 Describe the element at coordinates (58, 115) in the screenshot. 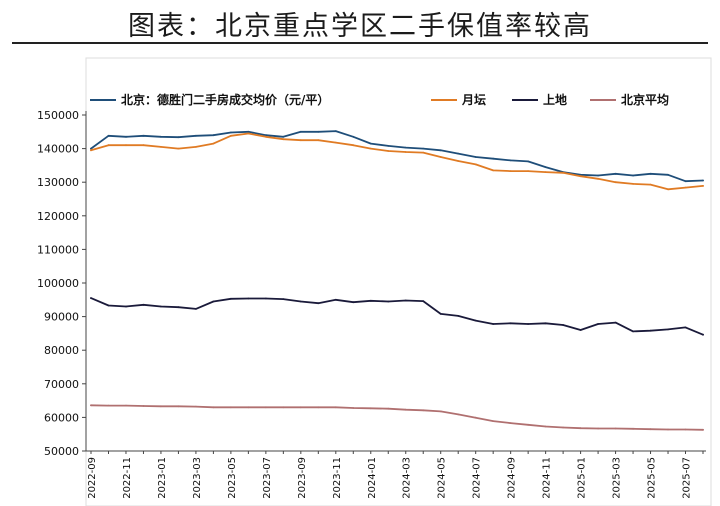

I see `y-tick-label: 150000` at that location.